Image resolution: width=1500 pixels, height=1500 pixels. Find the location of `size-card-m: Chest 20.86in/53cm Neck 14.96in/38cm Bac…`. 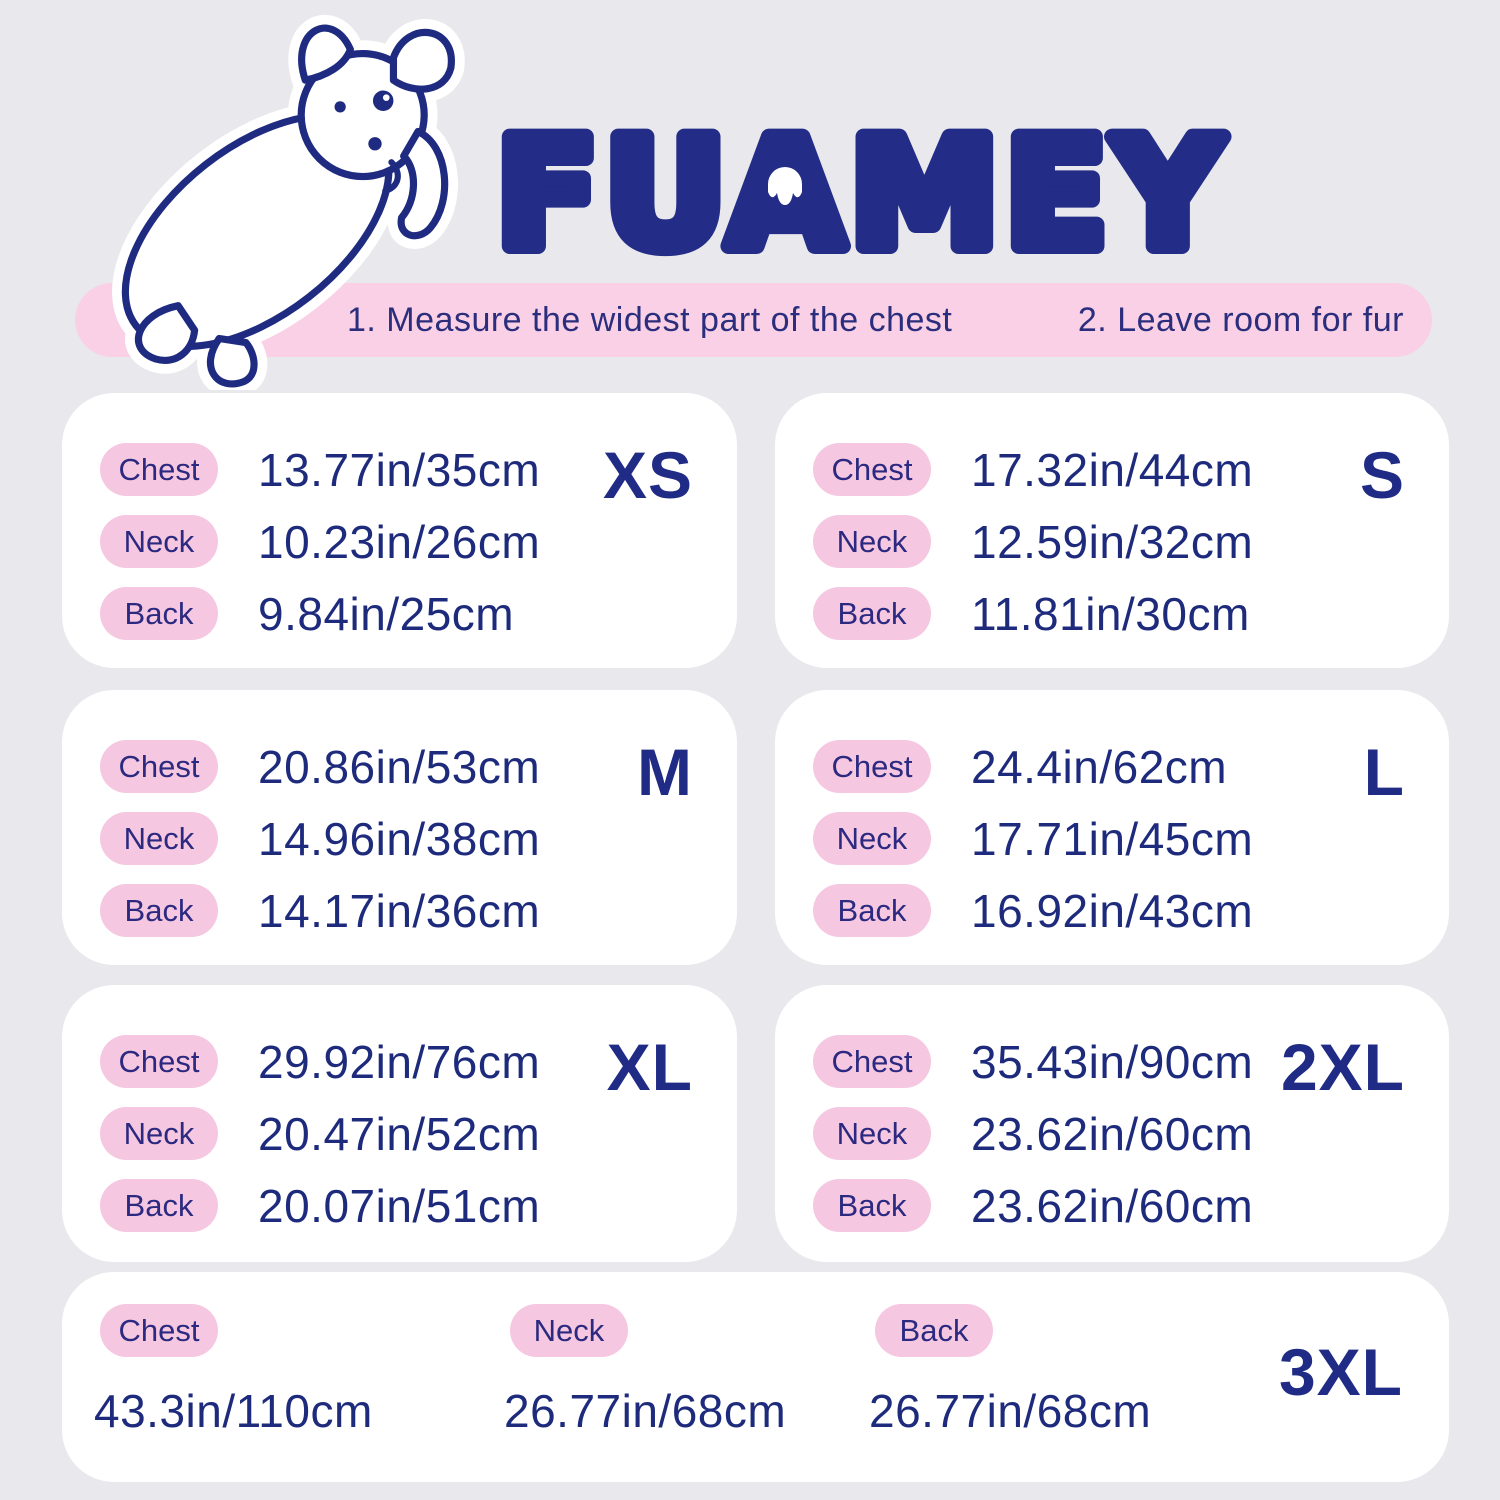

size-card-m: Chest 20.86in/53cm Neck 14.96in/38cm Bac… is located at coordinates (399, 827).